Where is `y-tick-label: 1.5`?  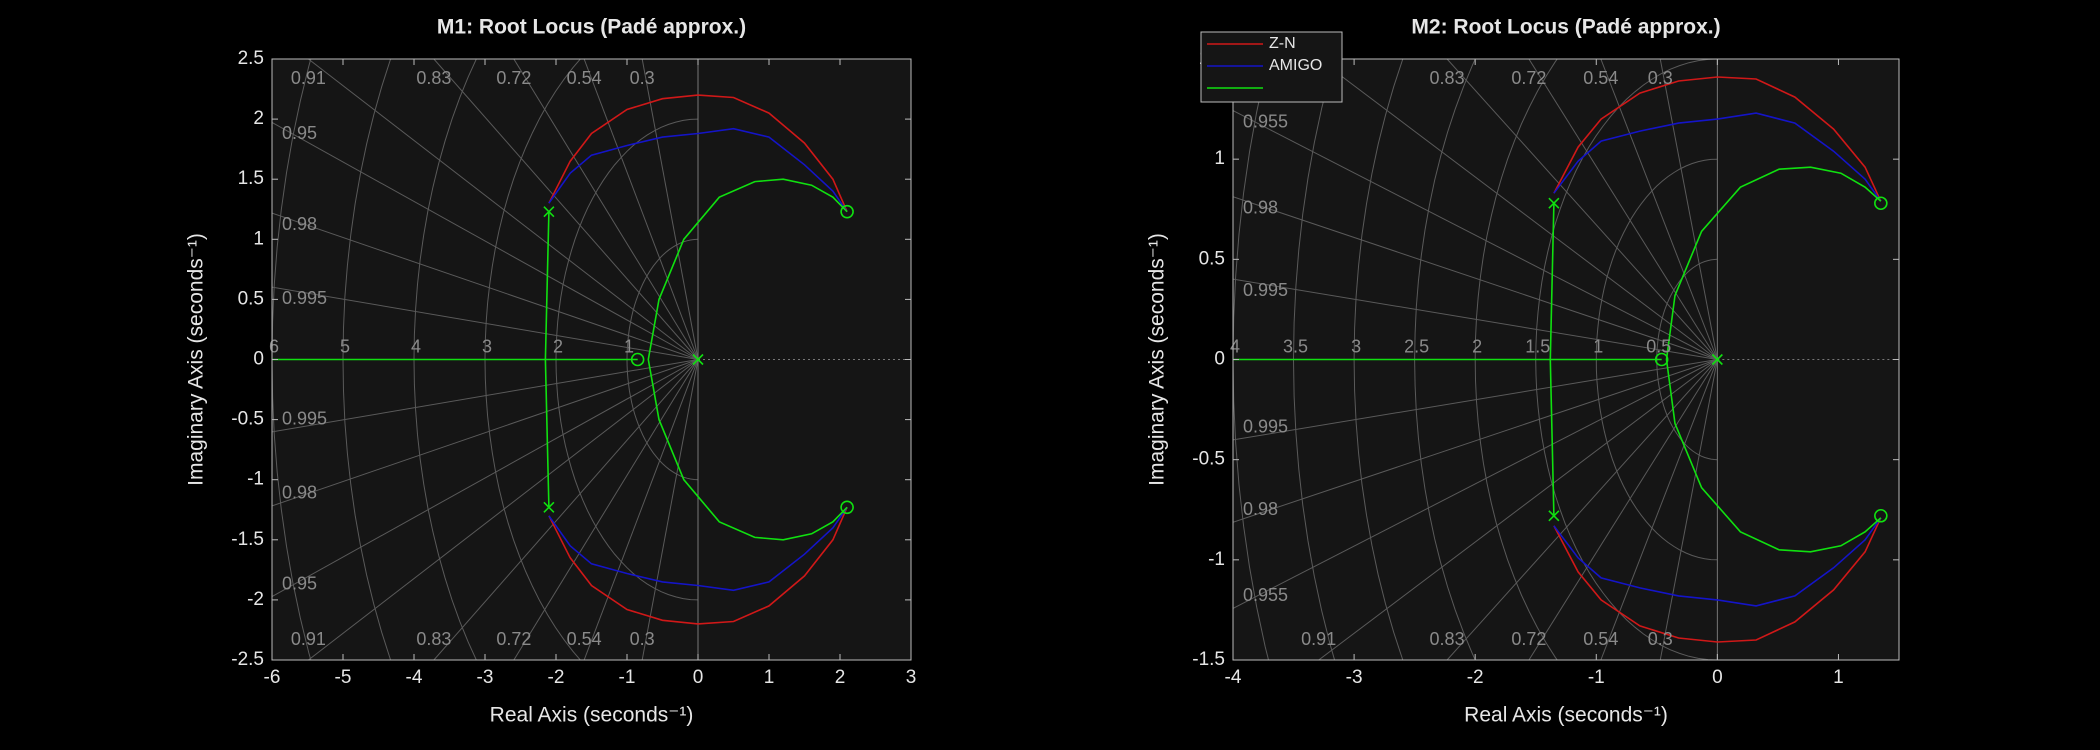
y-tick-label: 1.5 is located at coordinates (251, 178).